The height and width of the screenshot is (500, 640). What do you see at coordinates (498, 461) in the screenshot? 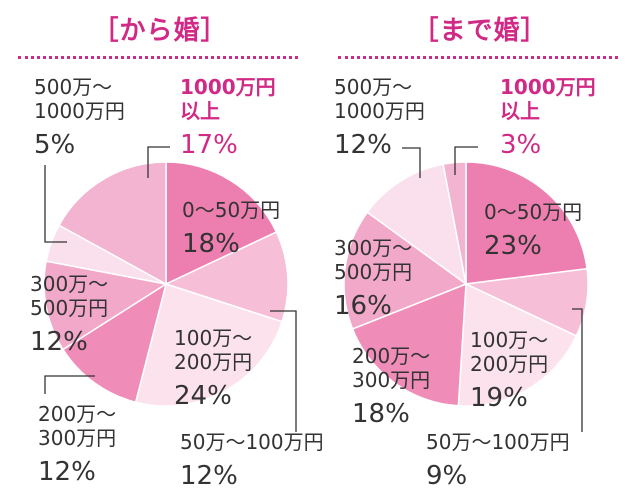
I see `slice-label-50-100: 50万～100万円 9%` at bounding box center [498, 461].